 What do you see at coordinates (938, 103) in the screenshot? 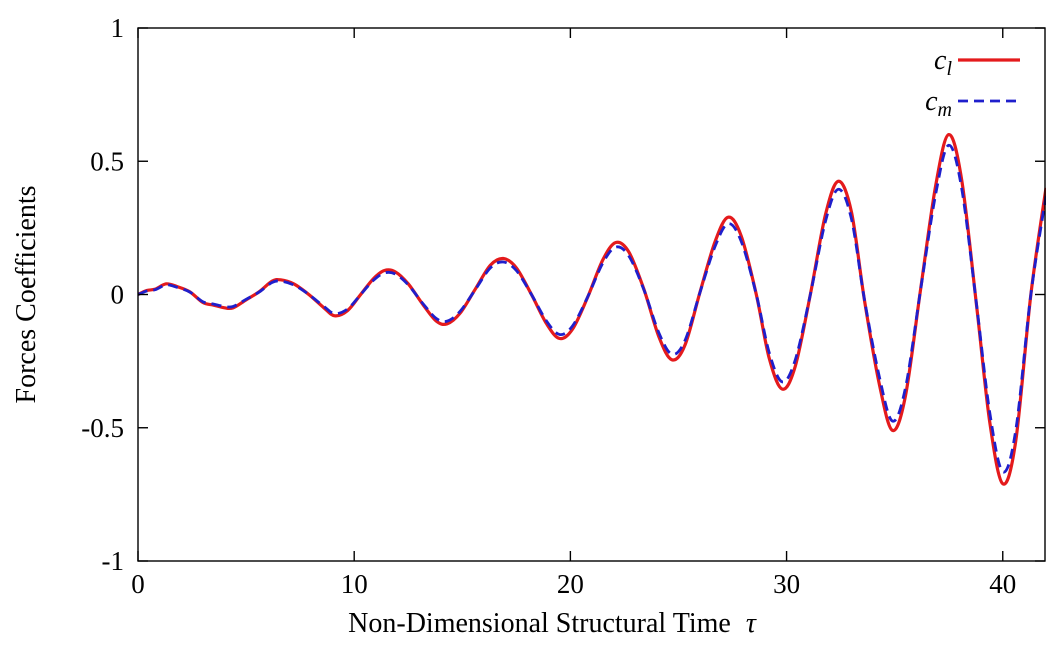
I see `legend-label-cm: cm` at bounding box center [938, 103].